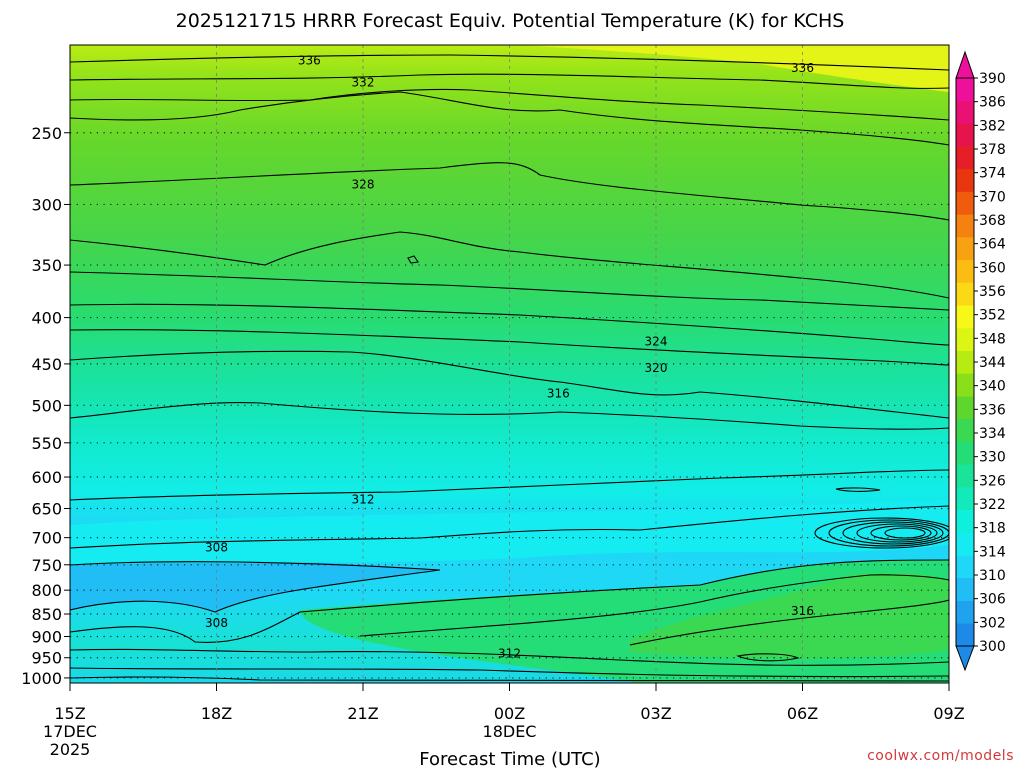 This screenshot has width=1024, height=768. Describe the element at coordinates (46, 658) in the screenshot. I see `y-tick-label: 950` at that location.